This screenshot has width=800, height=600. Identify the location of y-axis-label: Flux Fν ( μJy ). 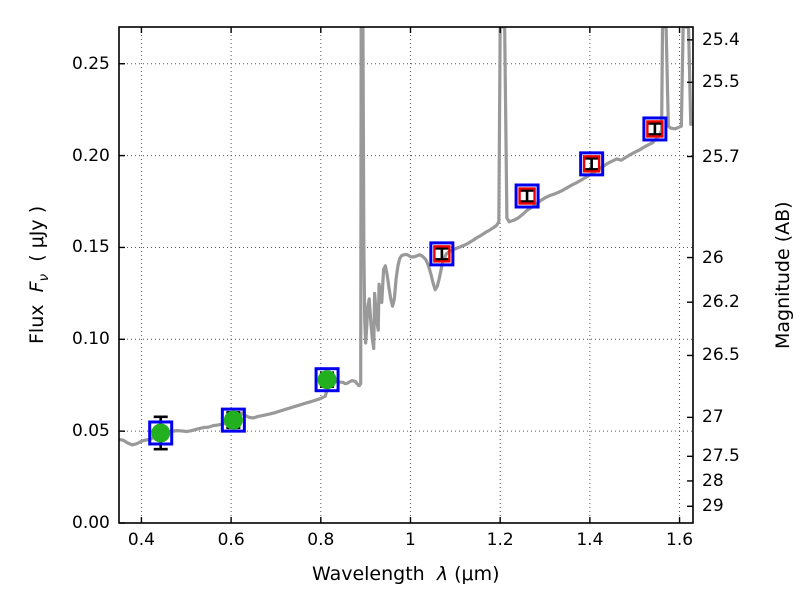
(39, 275).